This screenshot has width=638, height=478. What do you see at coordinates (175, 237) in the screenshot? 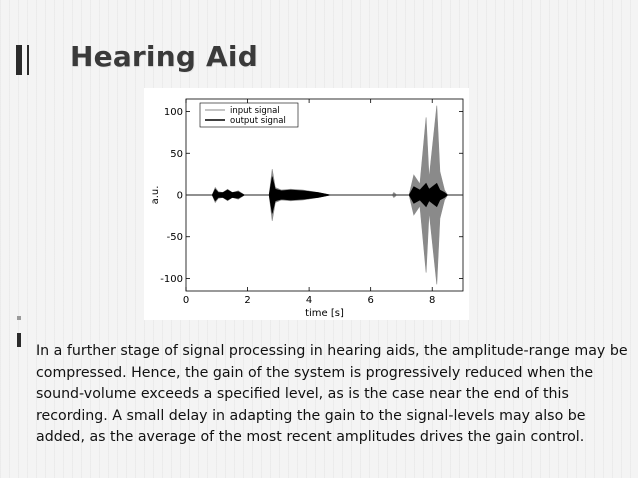
I see `y-tick-label: -50` at bounding box center [175, 237].